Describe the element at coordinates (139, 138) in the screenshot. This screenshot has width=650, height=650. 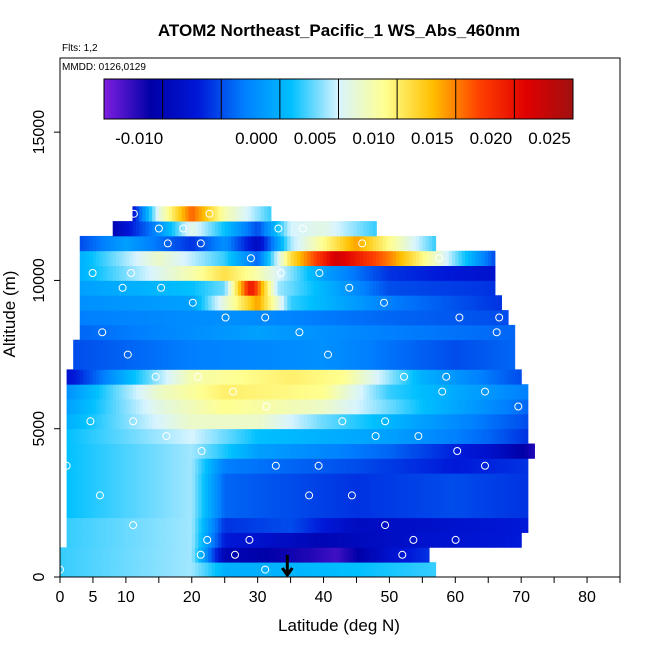
I see `colorbar-tick-label: -0.010` at that location.